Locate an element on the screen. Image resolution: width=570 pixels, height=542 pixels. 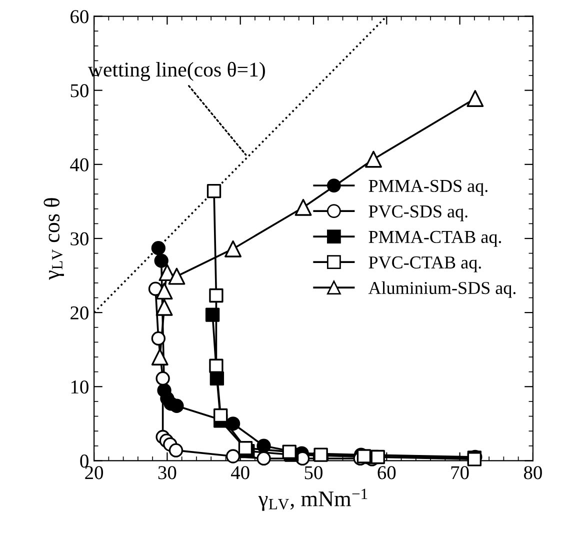
legend-label: PMMA-SDS aq. is located at coordinates (428, 188).